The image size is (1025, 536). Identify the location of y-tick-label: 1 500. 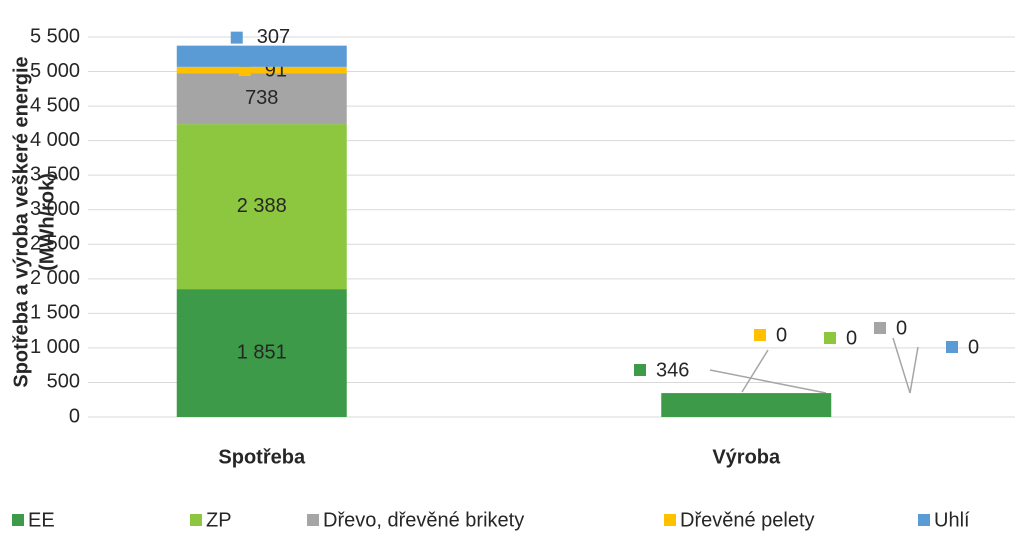
(55, 313).